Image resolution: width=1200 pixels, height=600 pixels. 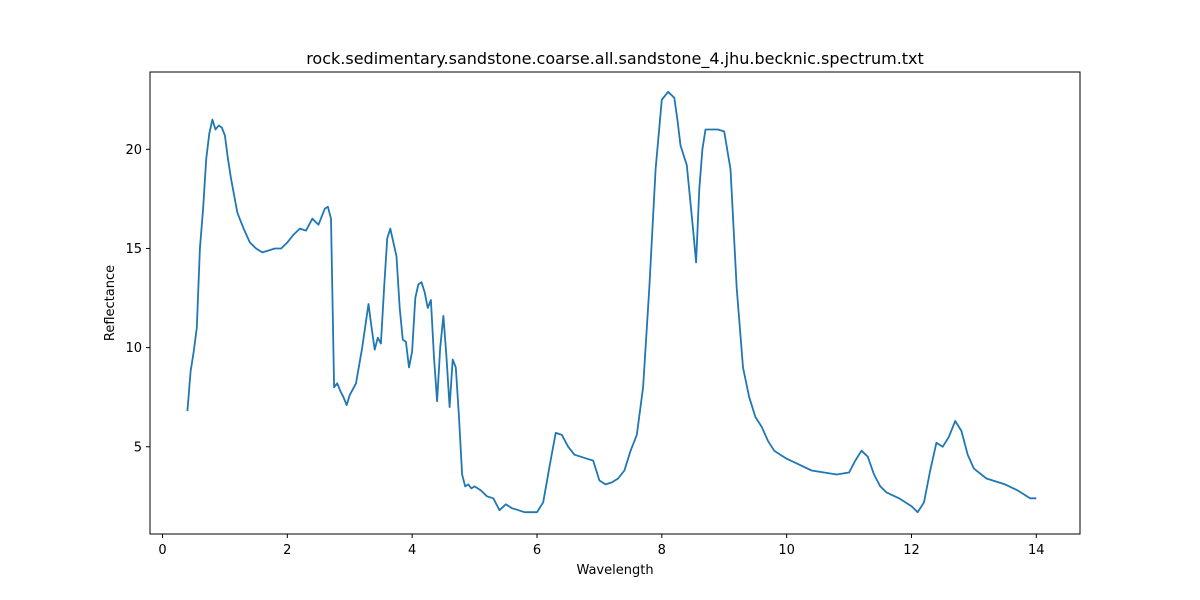 What do you see at coordinates (133, 348) in the screenshot?
I see `y-tick-label: 10` at bounding box center [133, 348].